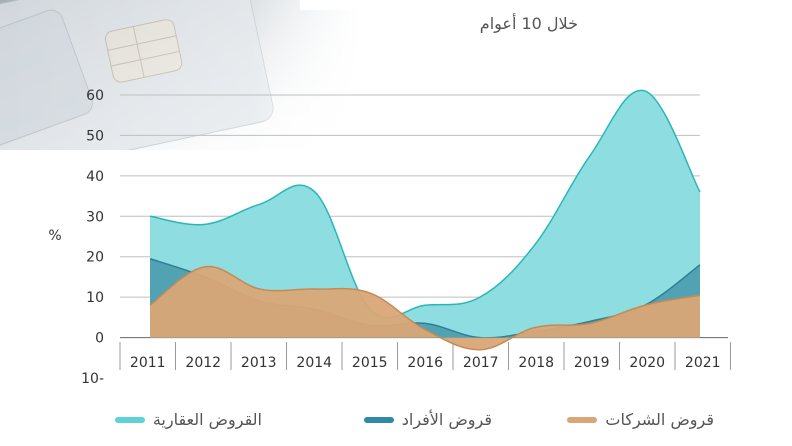 The width and height of the screenshot is (792, 446). What do you see at coordinates (659, 419) in the screenshot?
I see `legend-label: قروض الشركات` at bounding box center [659, 419].